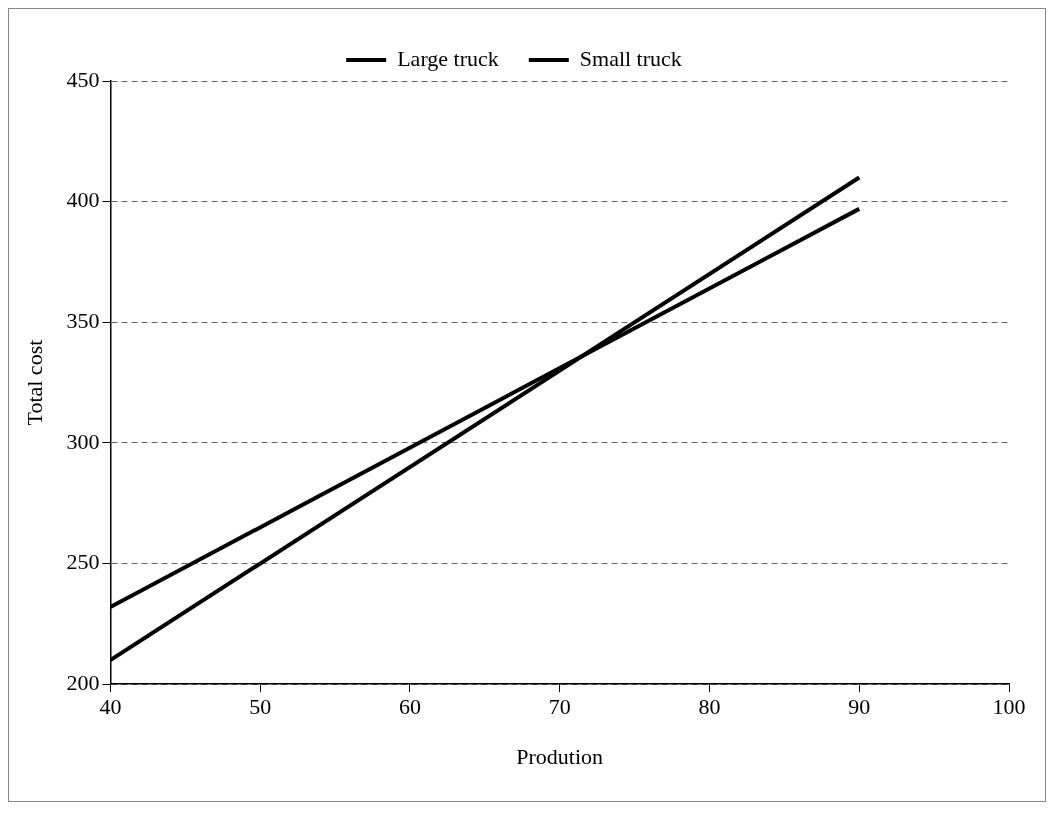 This screenshot has height=814, width=1057. I want to click on y-tick-label: 350, so click(83, 321).